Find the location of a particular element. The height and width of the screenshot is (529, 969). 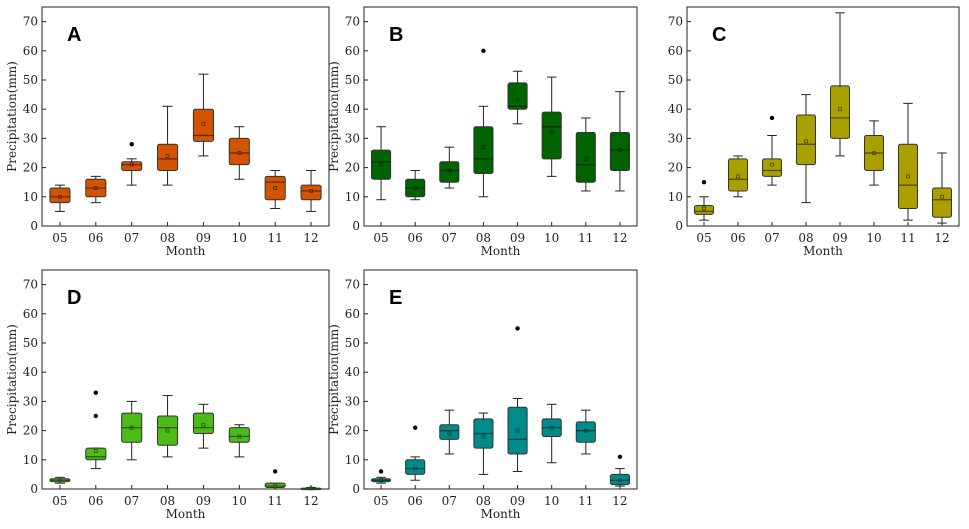

panel-a-y-tick-label: 70 is located at coordinates (30, 22).